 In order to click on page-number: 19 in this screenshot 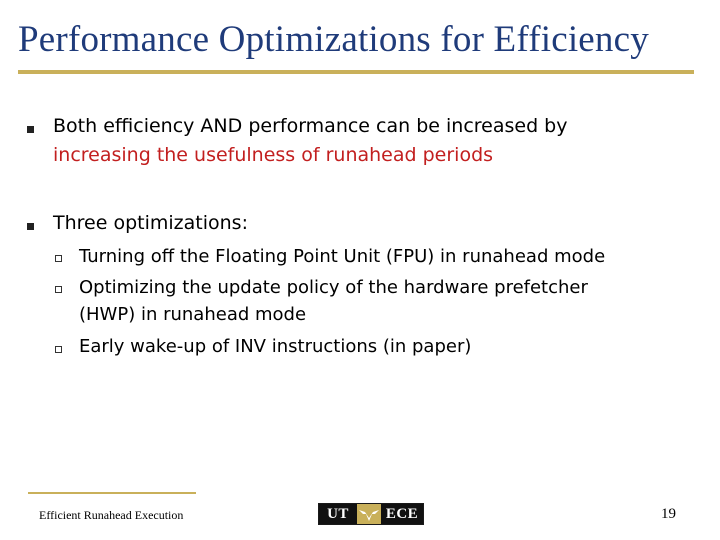, I will do `click(668, 514)`.